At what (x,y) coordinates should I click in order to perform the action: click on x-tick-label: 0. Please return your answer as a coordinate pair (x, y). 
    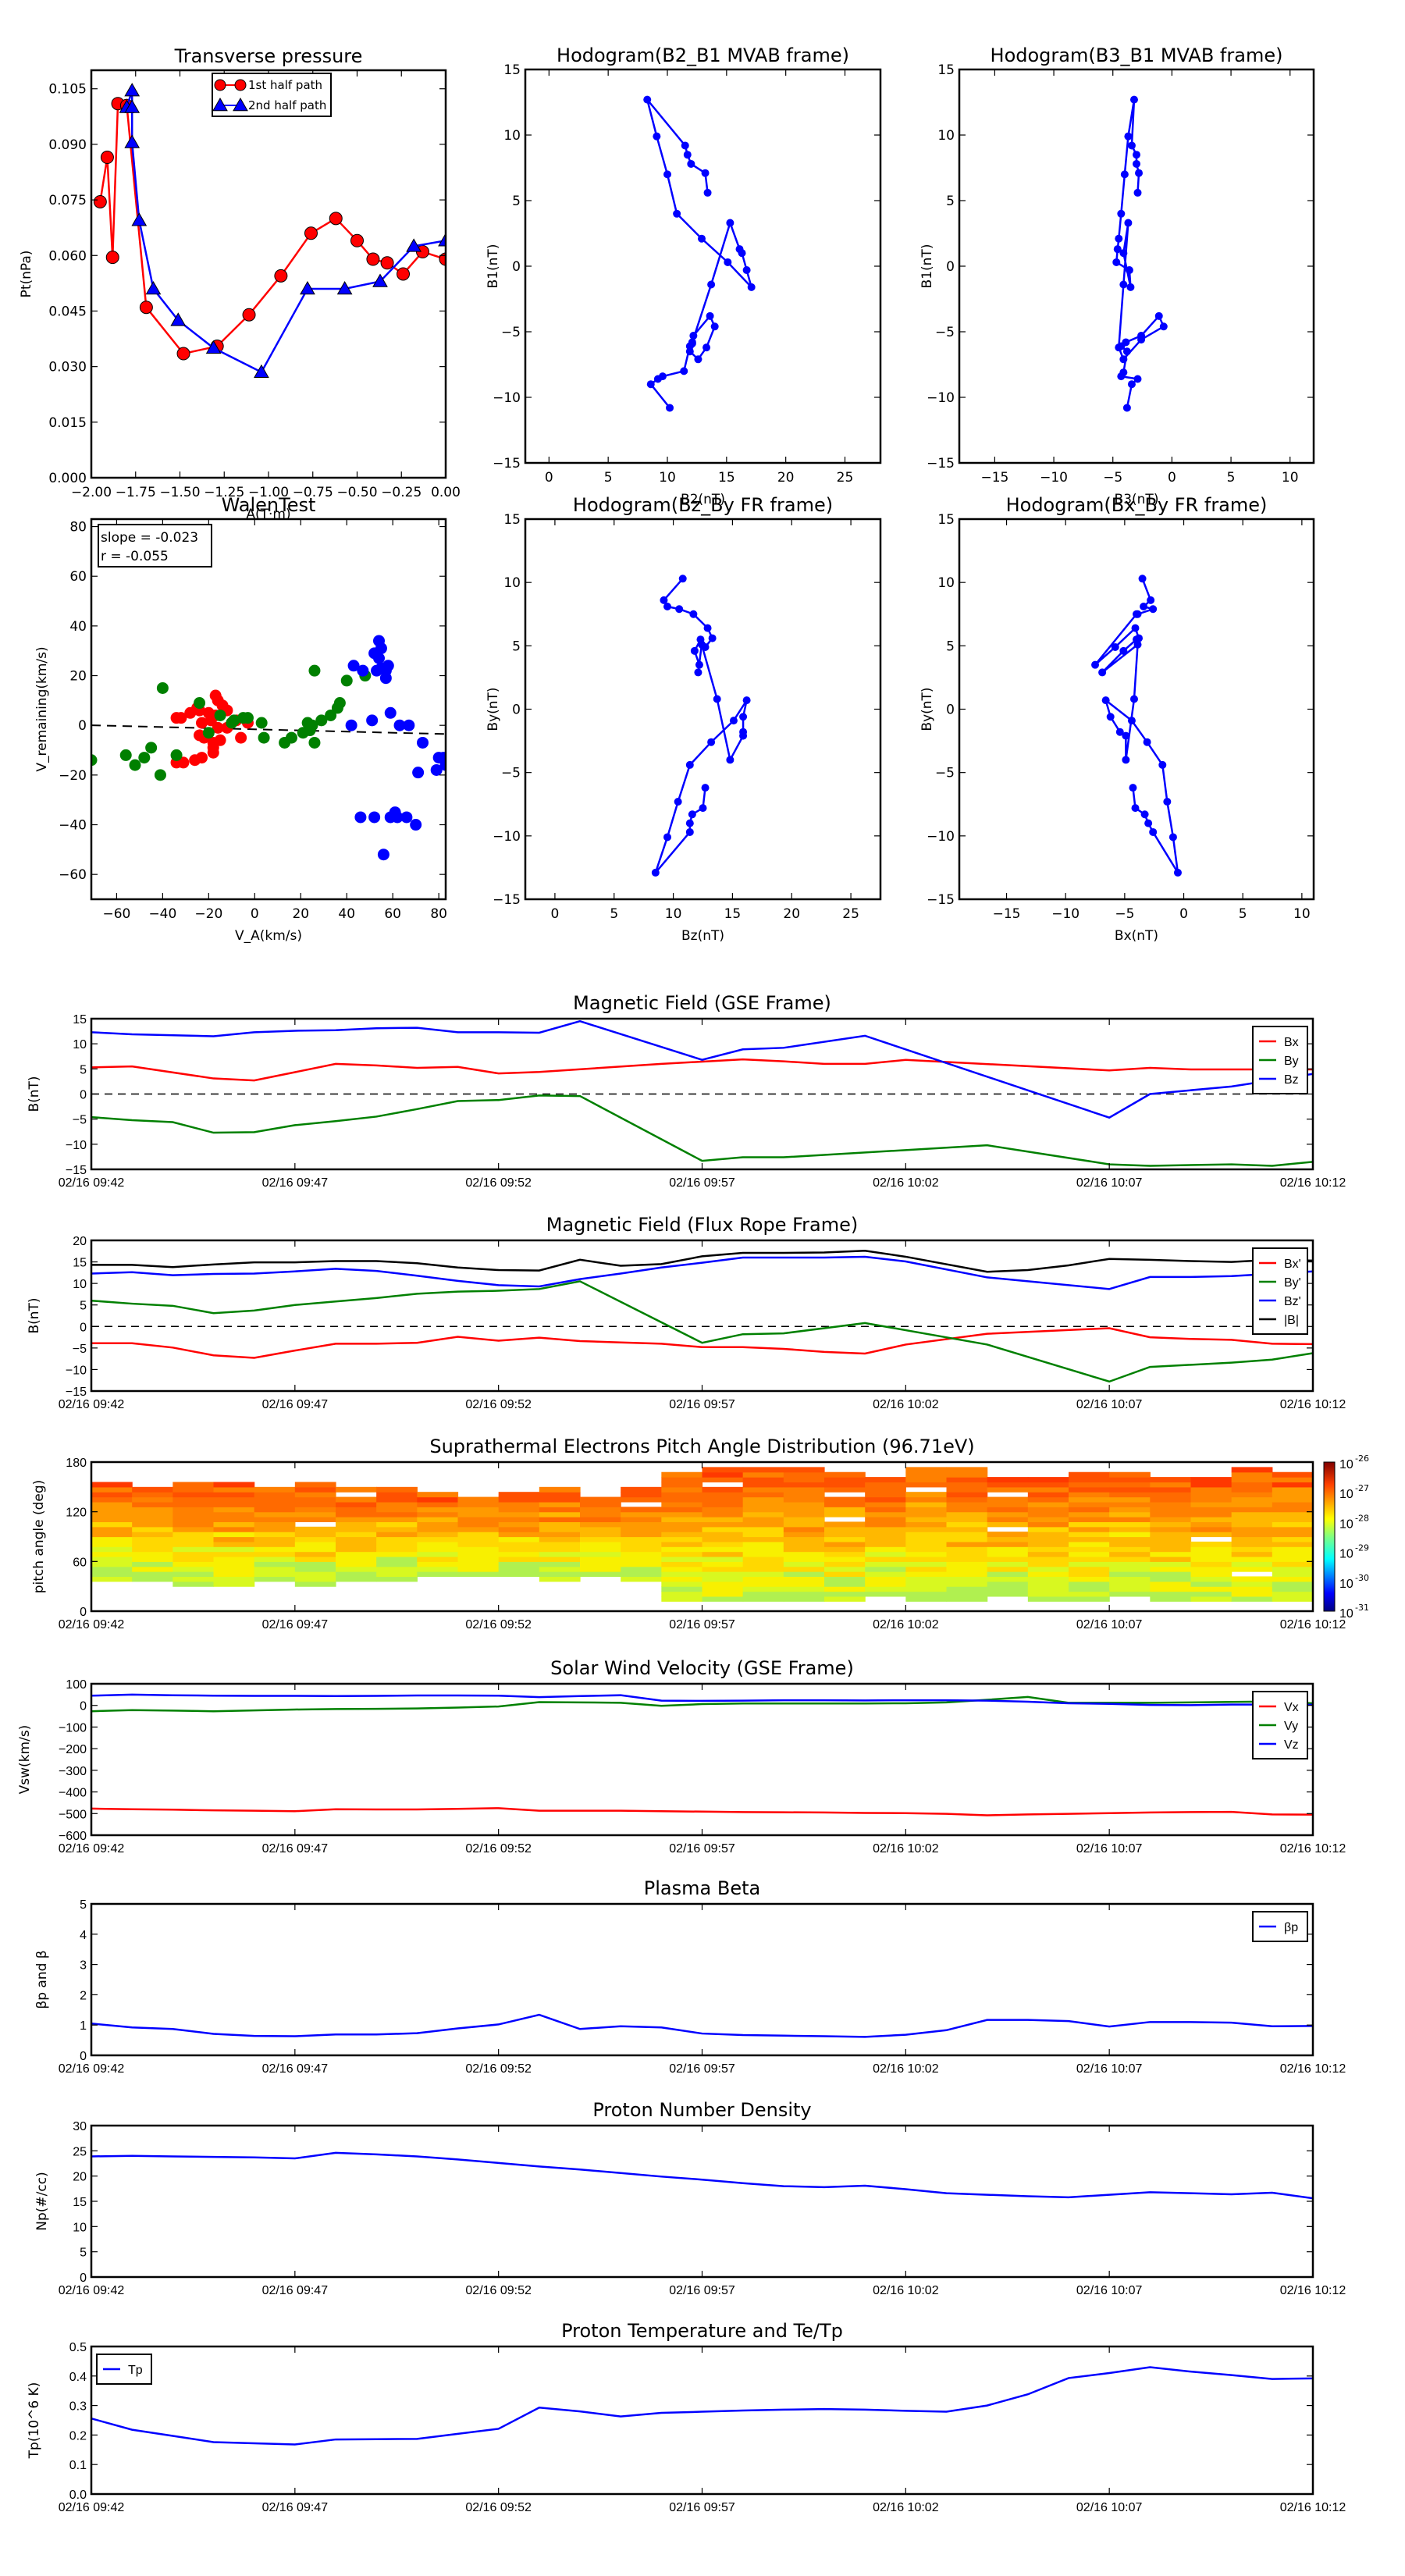
    Looking at the image, I should click on (255, 914).